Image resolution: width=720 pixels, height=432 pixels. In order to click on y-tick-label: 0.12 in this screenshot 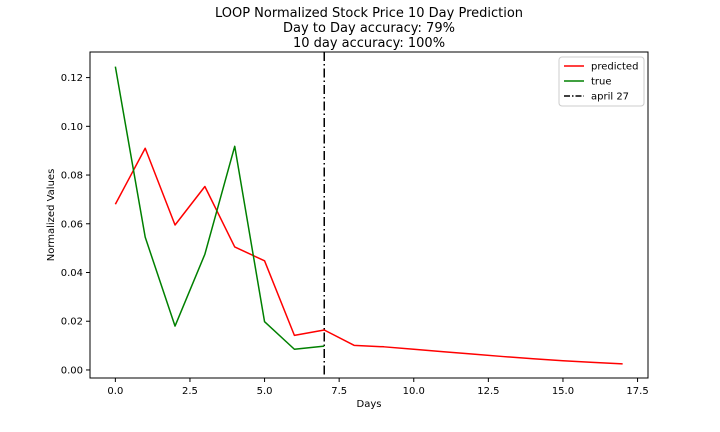, I will do `click(72, 78)`.